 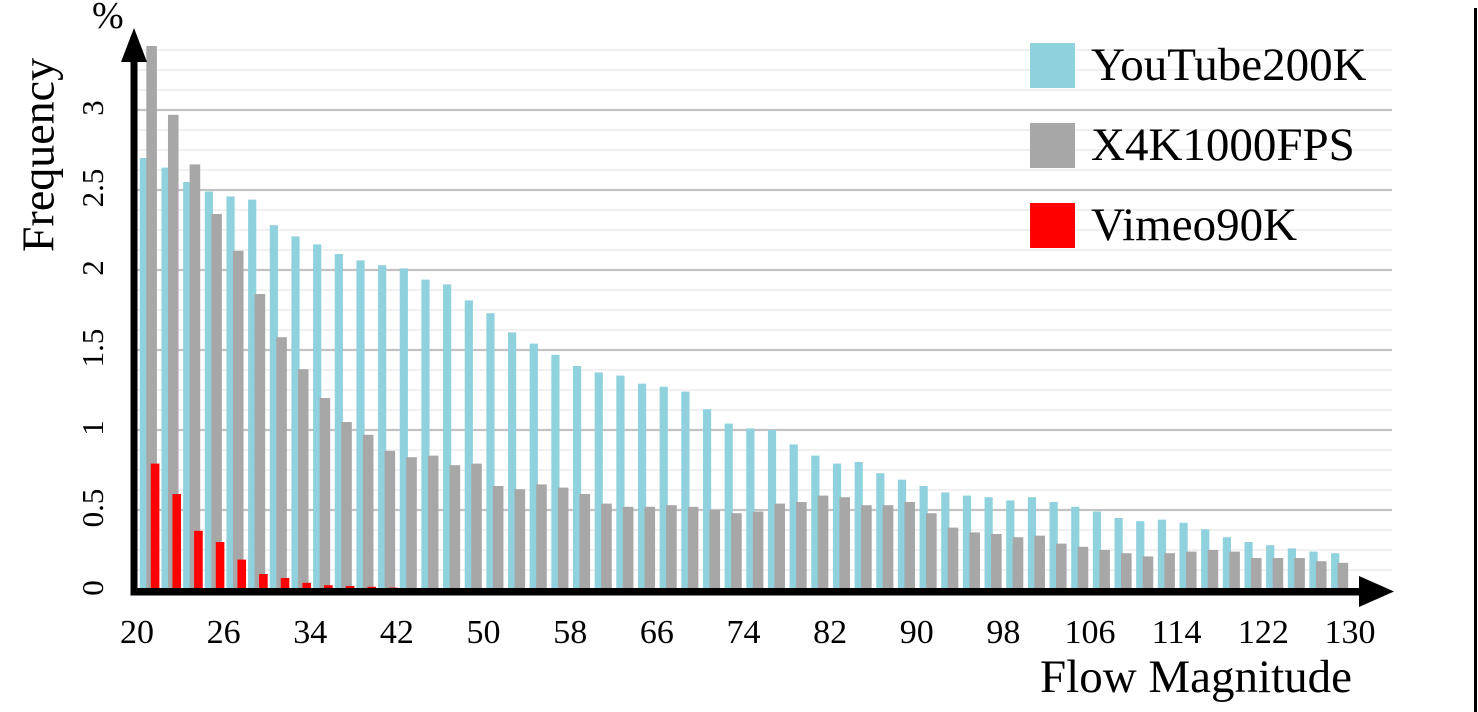 I want to click on y-tick-label: 2, so click(x=92, y=268).